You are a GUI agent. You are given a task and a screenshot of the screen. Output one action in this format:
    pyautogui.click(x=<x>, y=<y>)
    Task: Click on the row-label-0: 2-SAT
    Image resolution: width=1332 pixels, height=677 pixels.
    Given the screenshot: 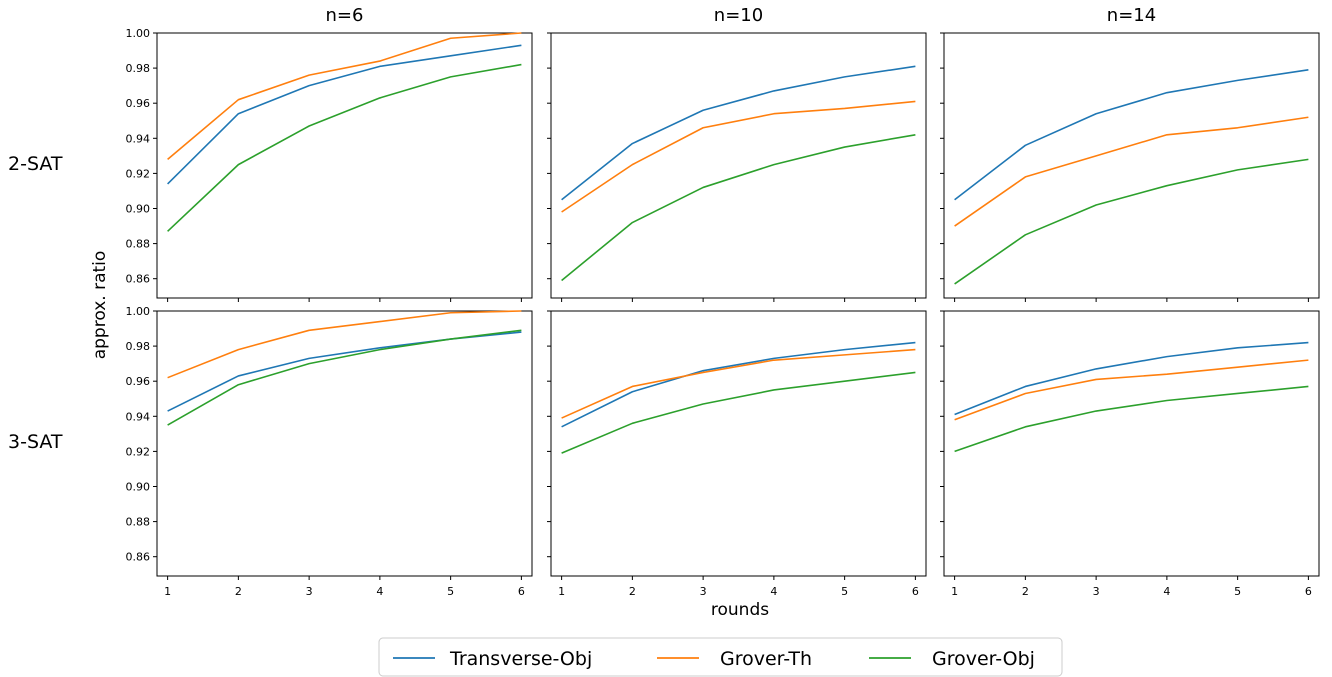 What is the action you would take?
    pyautogui.click(x=35, y=164)
    